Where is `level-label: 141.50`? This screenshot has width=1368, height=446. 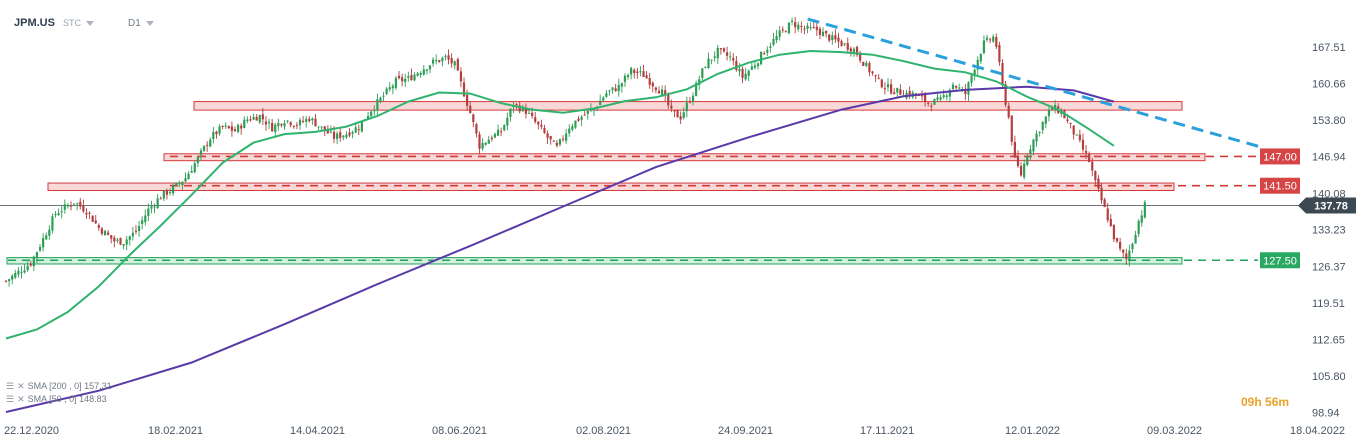 level-label: 141.50 is located at coordinates (1280, 187).